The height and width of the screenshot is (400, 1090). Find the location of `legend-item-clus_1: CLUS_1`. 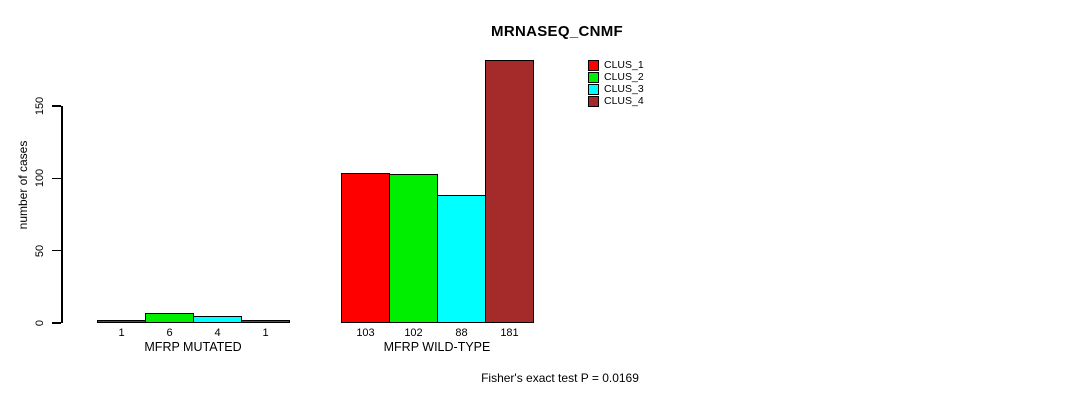

legend-item-clus_1: CLUS_1 is located at coordinates (616, 66).